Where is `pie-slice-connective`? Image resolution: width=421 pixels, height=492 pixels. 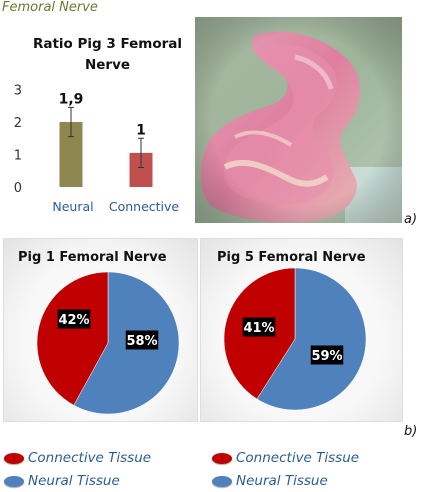
pie-slice-connective is located at coordinates (72, 338).